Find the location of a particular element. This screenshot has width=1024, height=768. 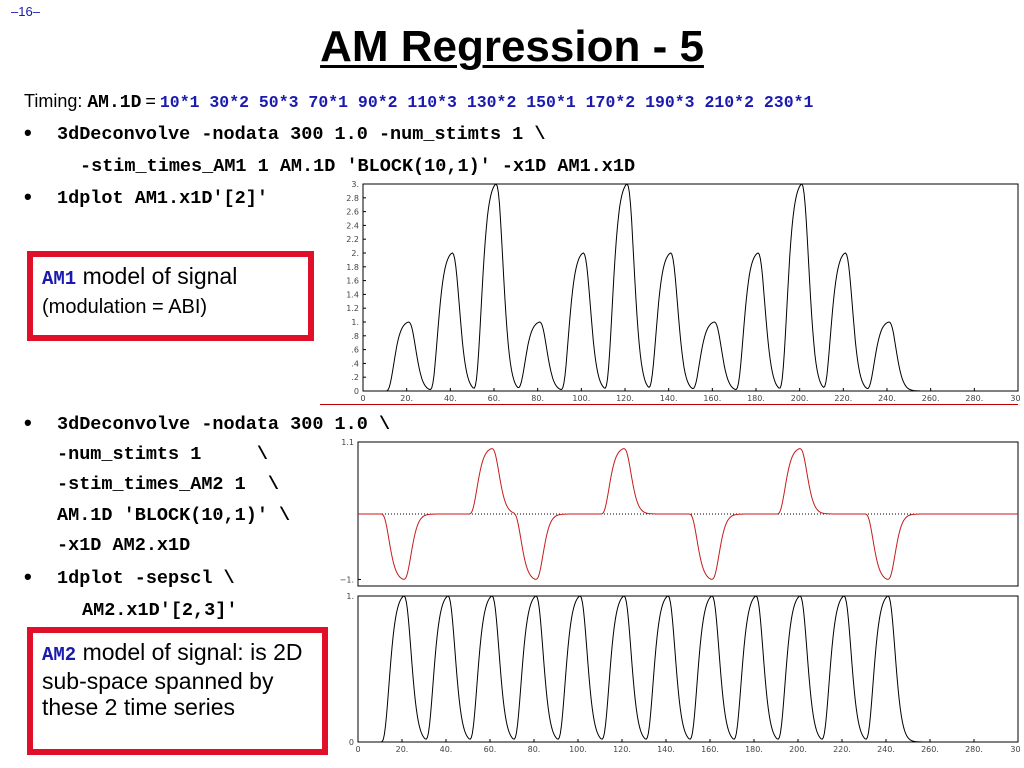

y-tick-label: .8 is located at coordinates (355, 336).